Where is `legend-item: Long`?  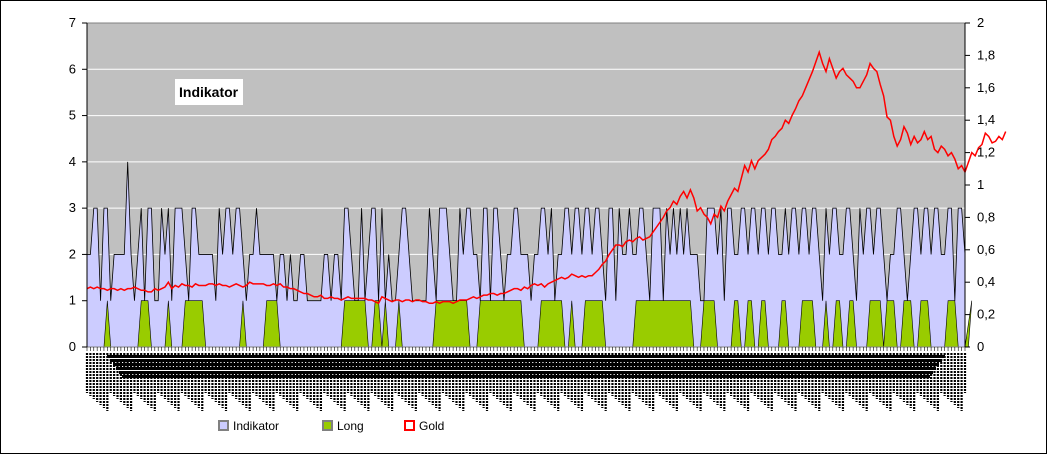 legend-item: Long is located at coordinates (343, 426).